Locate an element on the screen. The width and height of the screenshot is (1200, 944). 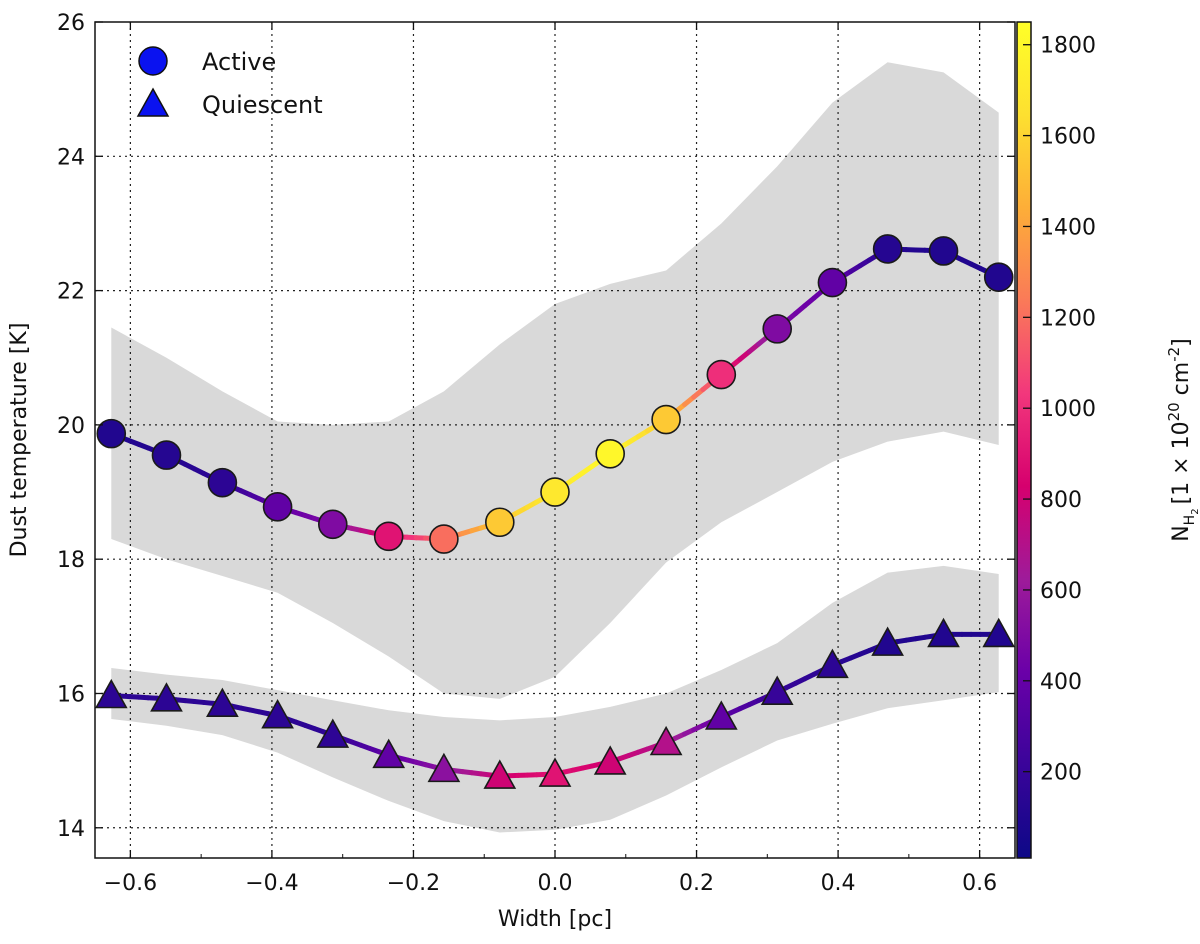
colorbar-tick-label: 1600 is located at coordinates (1068, 137).